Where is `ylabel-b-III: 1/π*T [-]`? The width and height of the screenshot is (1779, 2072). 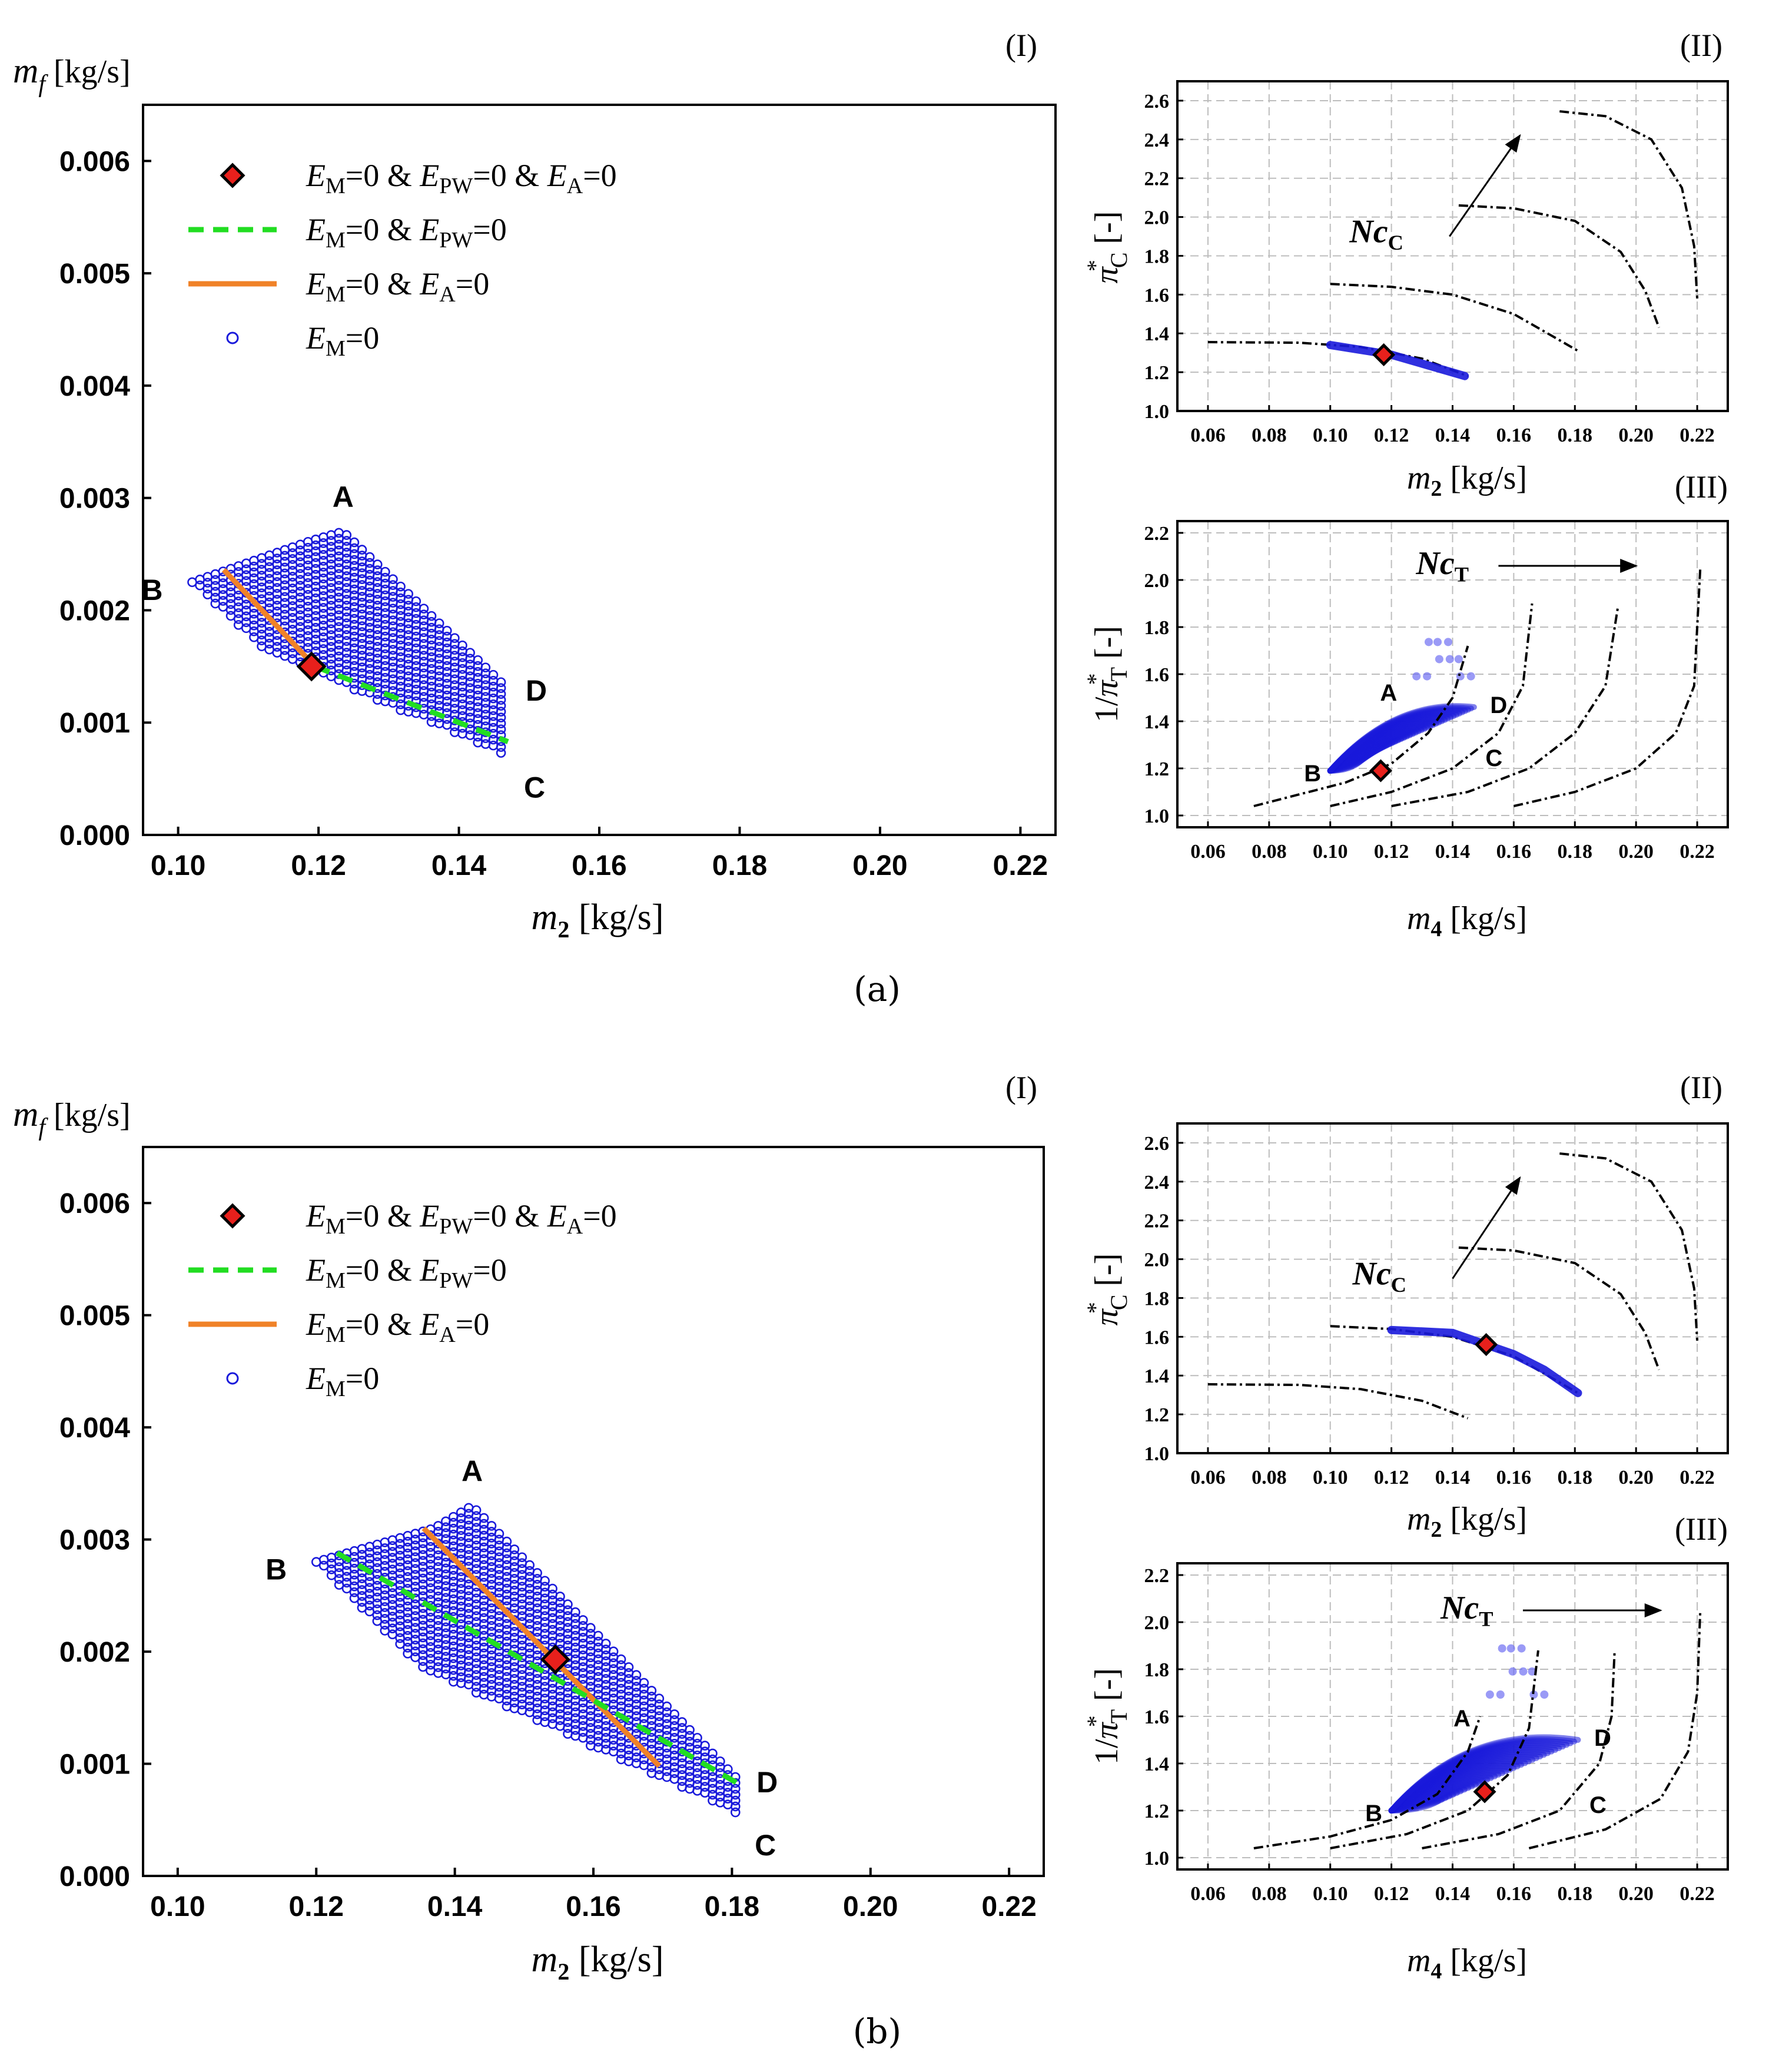
ylabel-b-III: 1/π*T [-] is located at coordinates (1107, 1717).